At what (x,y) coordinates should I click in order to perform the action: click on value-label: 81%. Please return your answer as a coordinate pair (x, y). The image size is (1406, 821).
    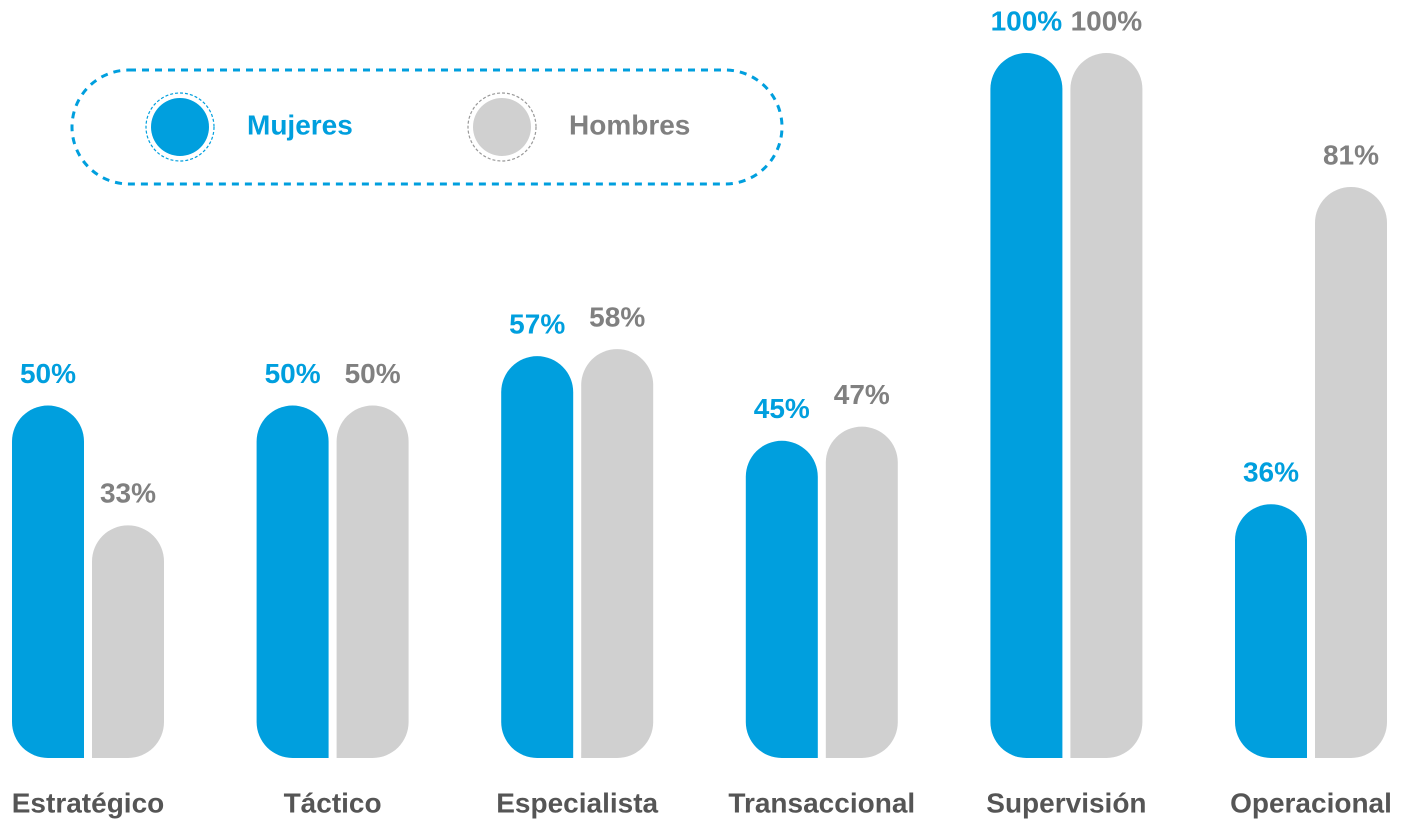
    Looking at the image, I should click on (1351, 154).